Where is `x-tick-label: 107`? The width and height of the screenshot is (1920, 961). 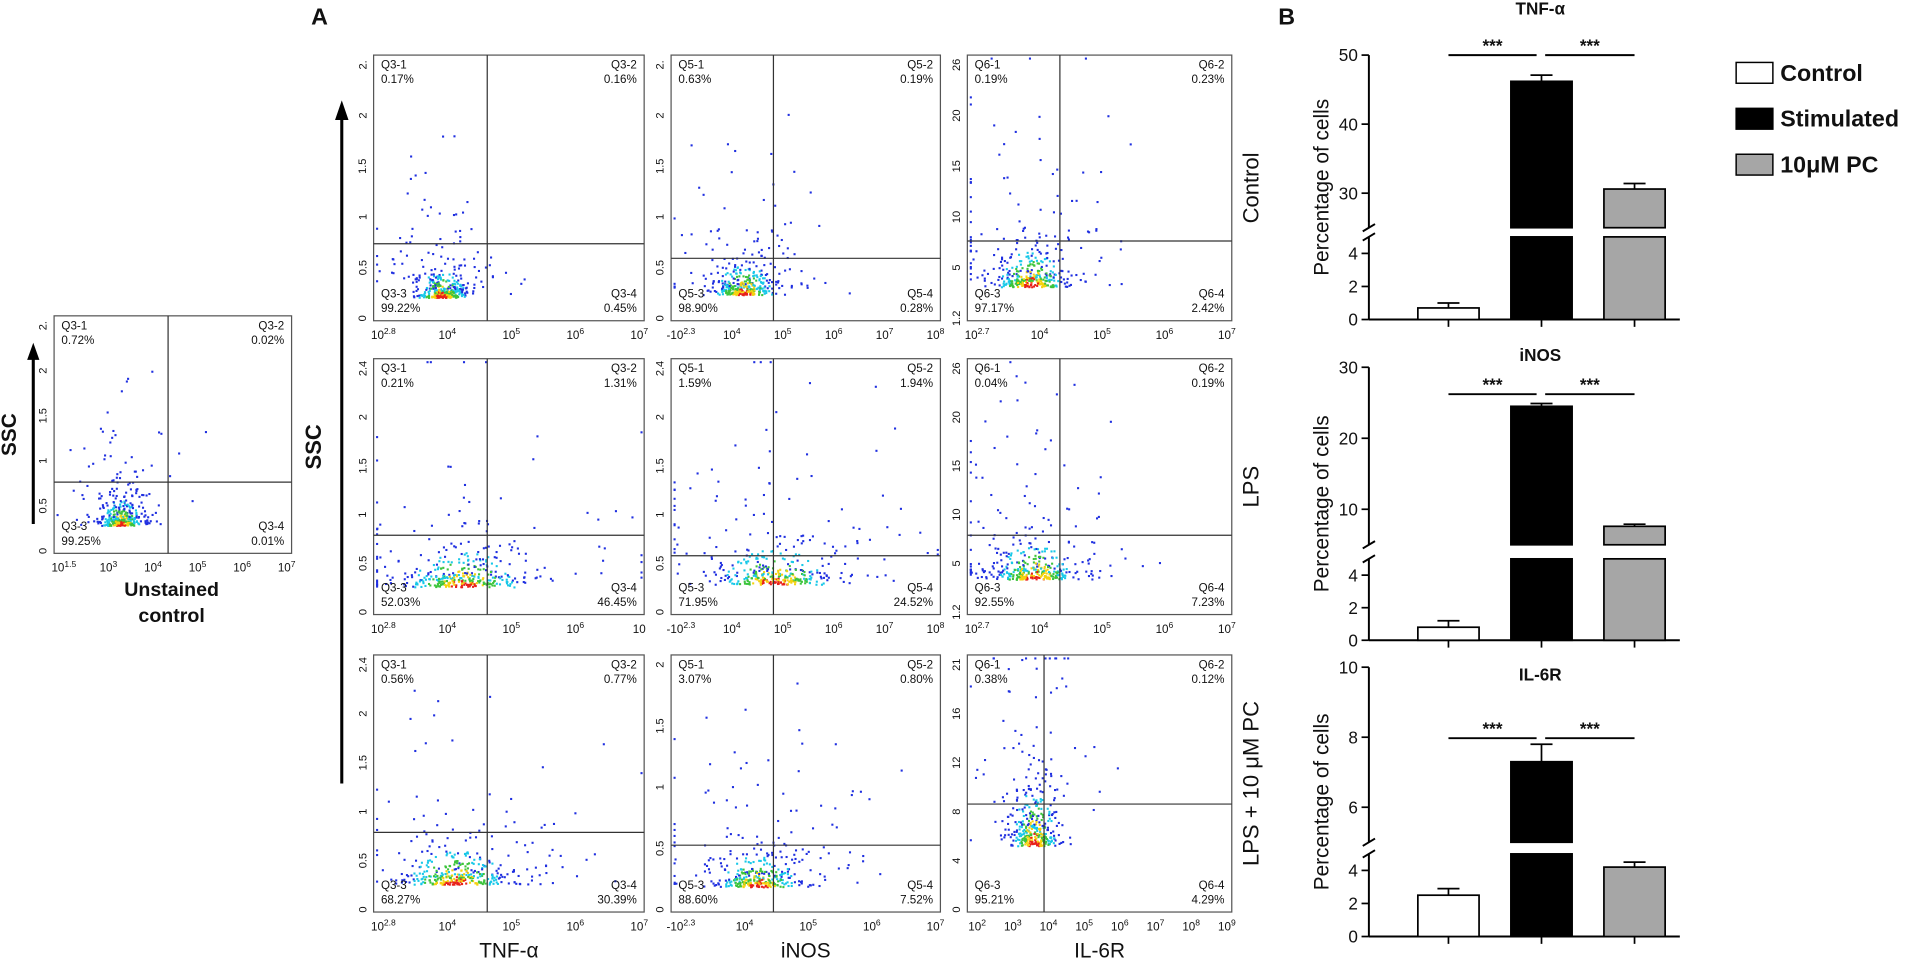
x-tick-label: 107 is located at coordinates (1227, 334).